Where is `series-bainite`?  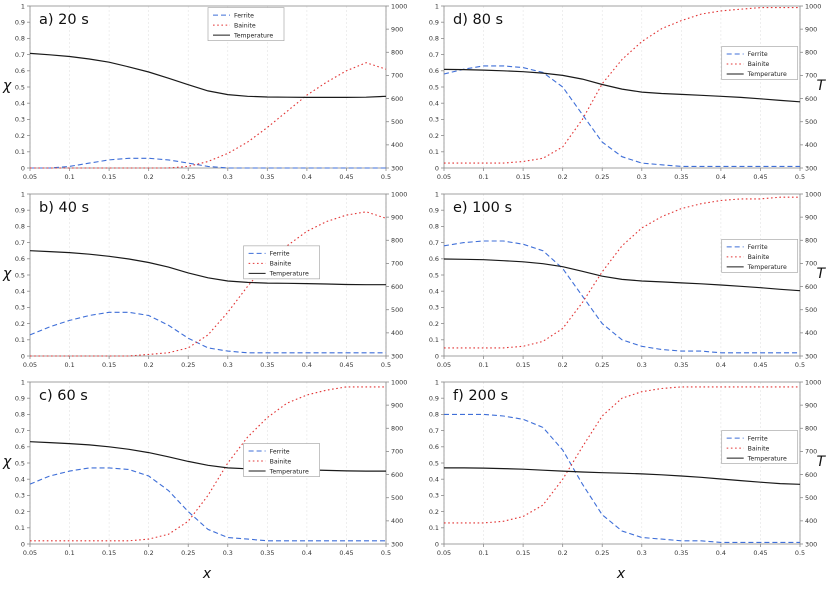
series-bainite is located at coordinates (208, 464).